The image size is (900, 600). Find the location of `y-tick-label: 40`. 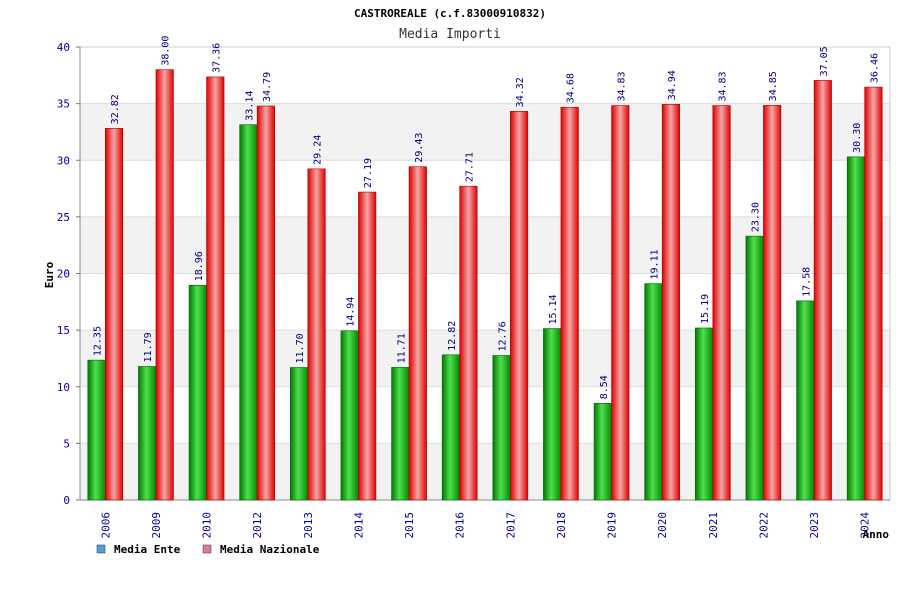

y-tick-label: 40 is located at coordinates (63, 47).